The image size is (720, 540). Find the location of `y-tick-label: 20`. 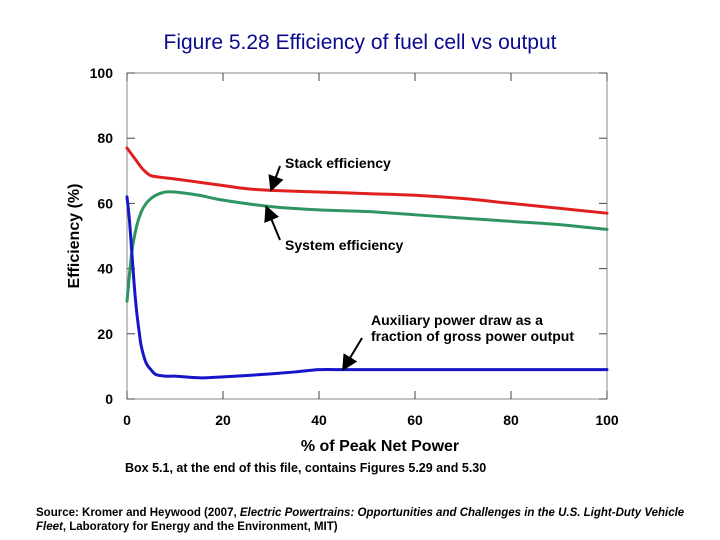

y-tick-label: 20 is located at coordinates (105, 334).